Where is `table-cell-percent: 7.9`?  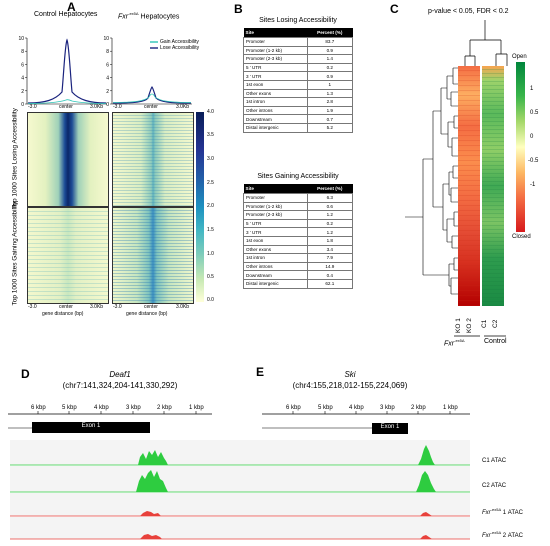 table-cell-percent: 7.9 is located at coordinates (330, 258).